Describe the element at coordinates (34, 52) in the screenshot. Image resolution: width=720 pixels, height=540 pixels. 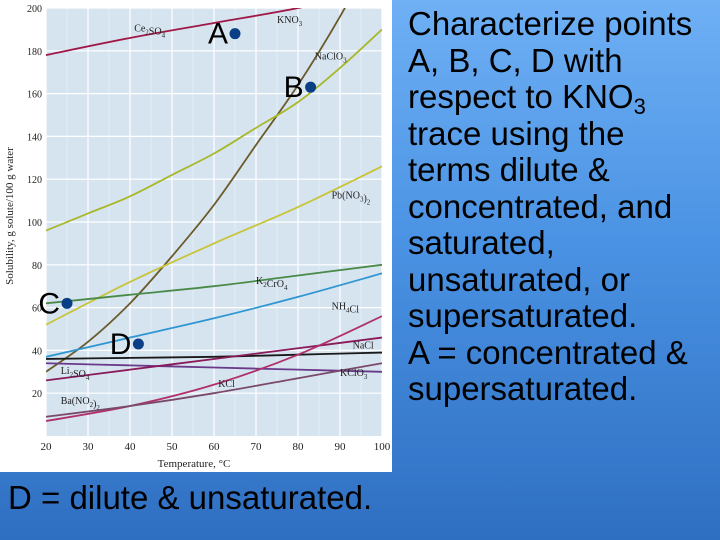
I see `y-tick-label: 180` at that location.